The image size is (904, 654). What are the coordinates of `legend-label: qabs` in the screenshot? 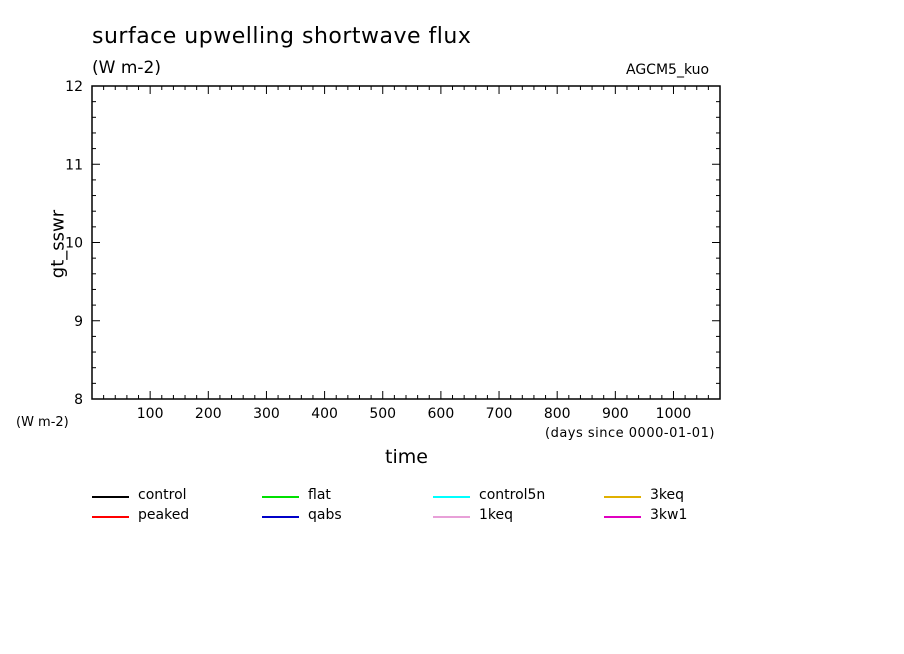 It's located at (325, 515).